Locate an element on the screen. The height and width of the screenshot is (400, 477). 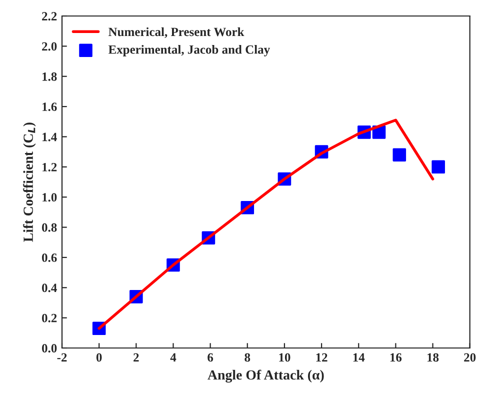
y-tick-label: 0.6 is located at coordinates (49, 257).